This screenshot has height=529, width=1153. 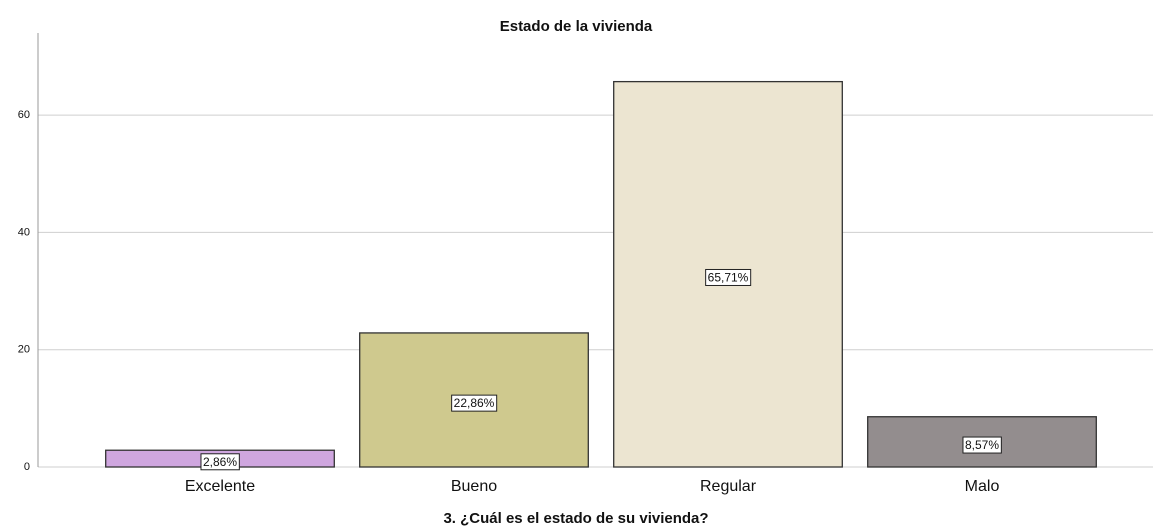 I want to click on data-label: 2,86%, so click(x=220, y=462).